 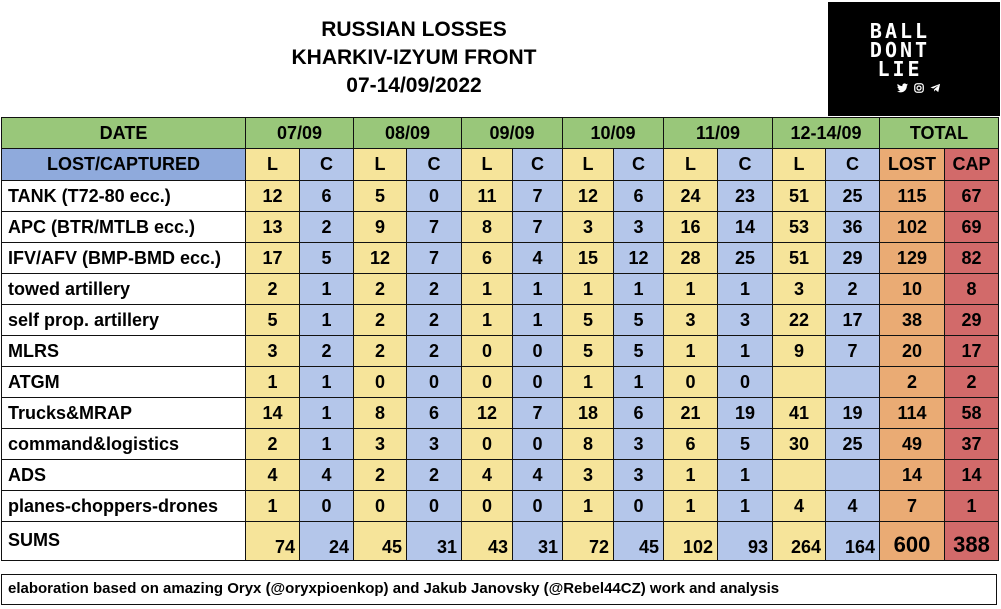 What do you see at coordinates (745, 196) in the screenshot?
I see `captured-cell: 23` at bounding box center [745, 196].